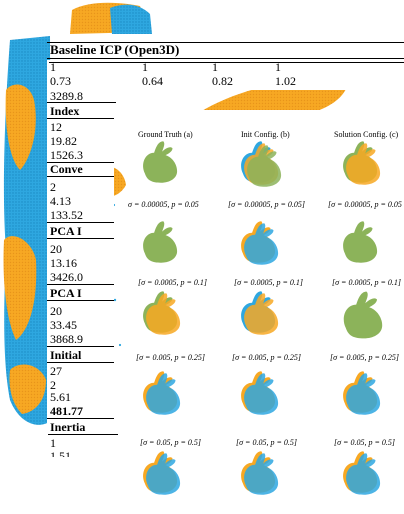  I want to click on bunny-r1-c1-green, so click(160, 162).